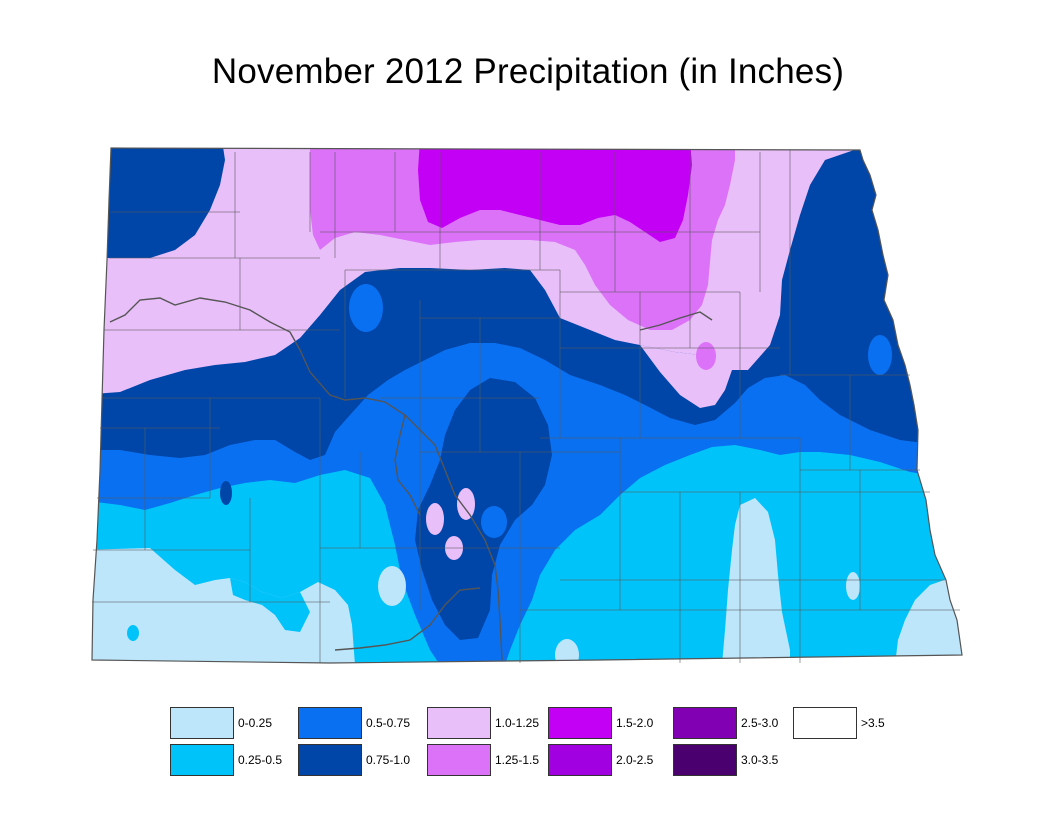  Describe the element at coordinates (635, 723) in the screenshot. I see `legend-label: 1.5-2.0` at that location.